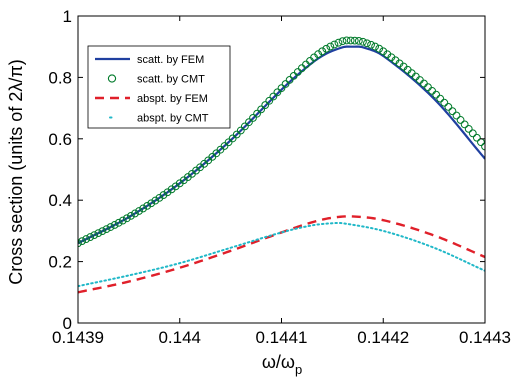 This screenshot has height=384, width=520. I want to click on x-tick-label: 0.144, so click(179, 337).